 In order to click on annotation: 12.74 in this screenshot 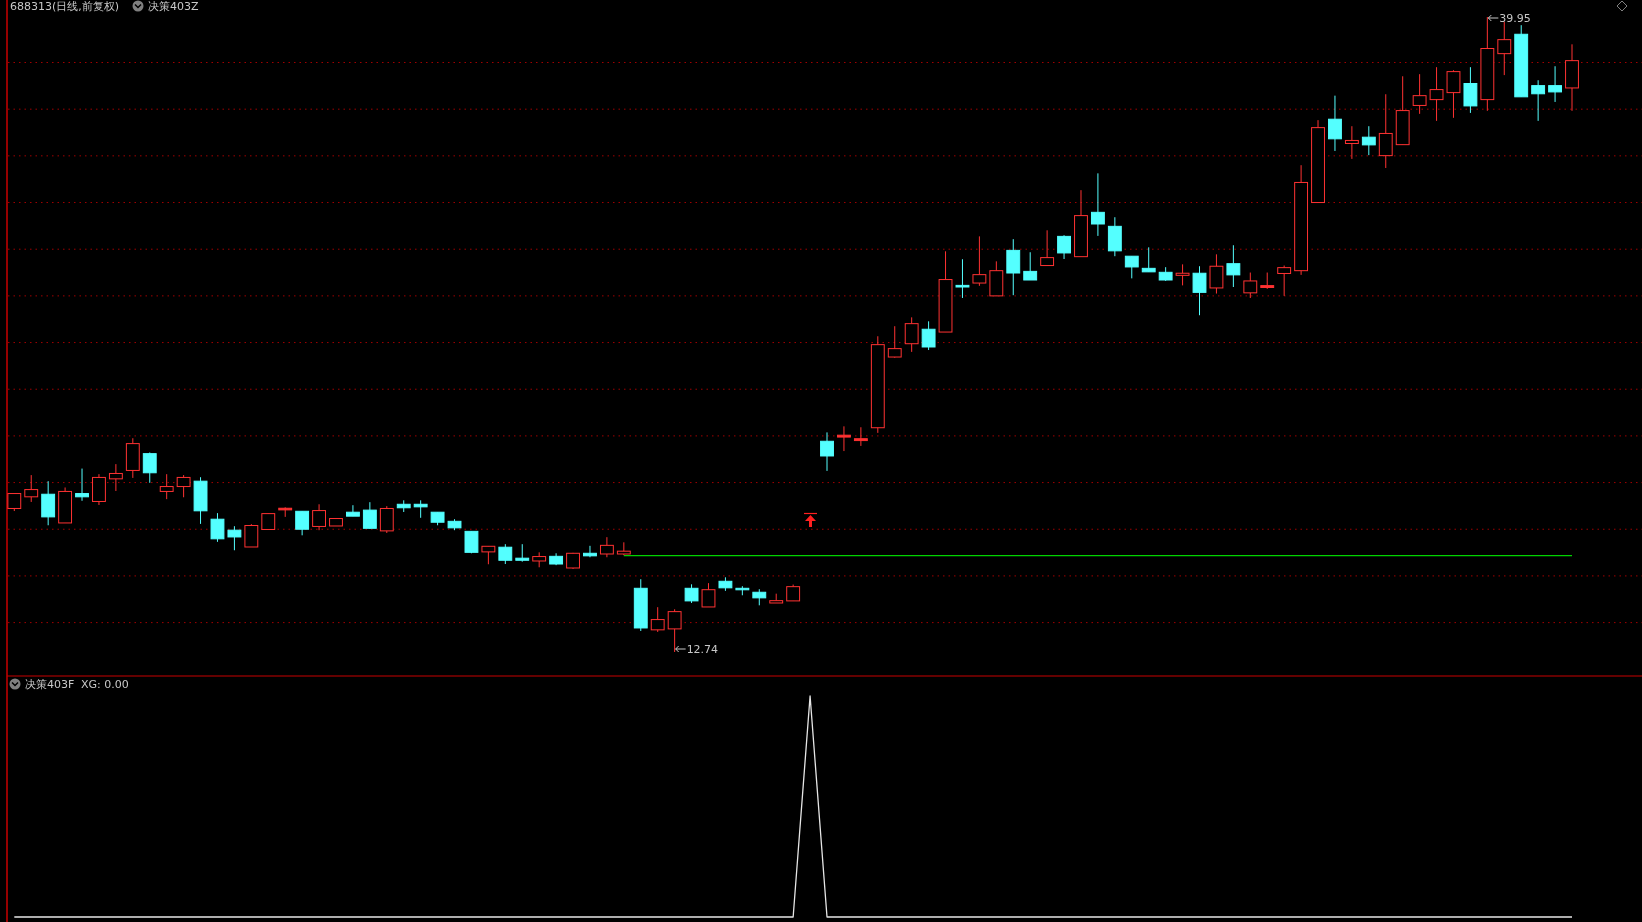, I will do `click(702, 649)`.